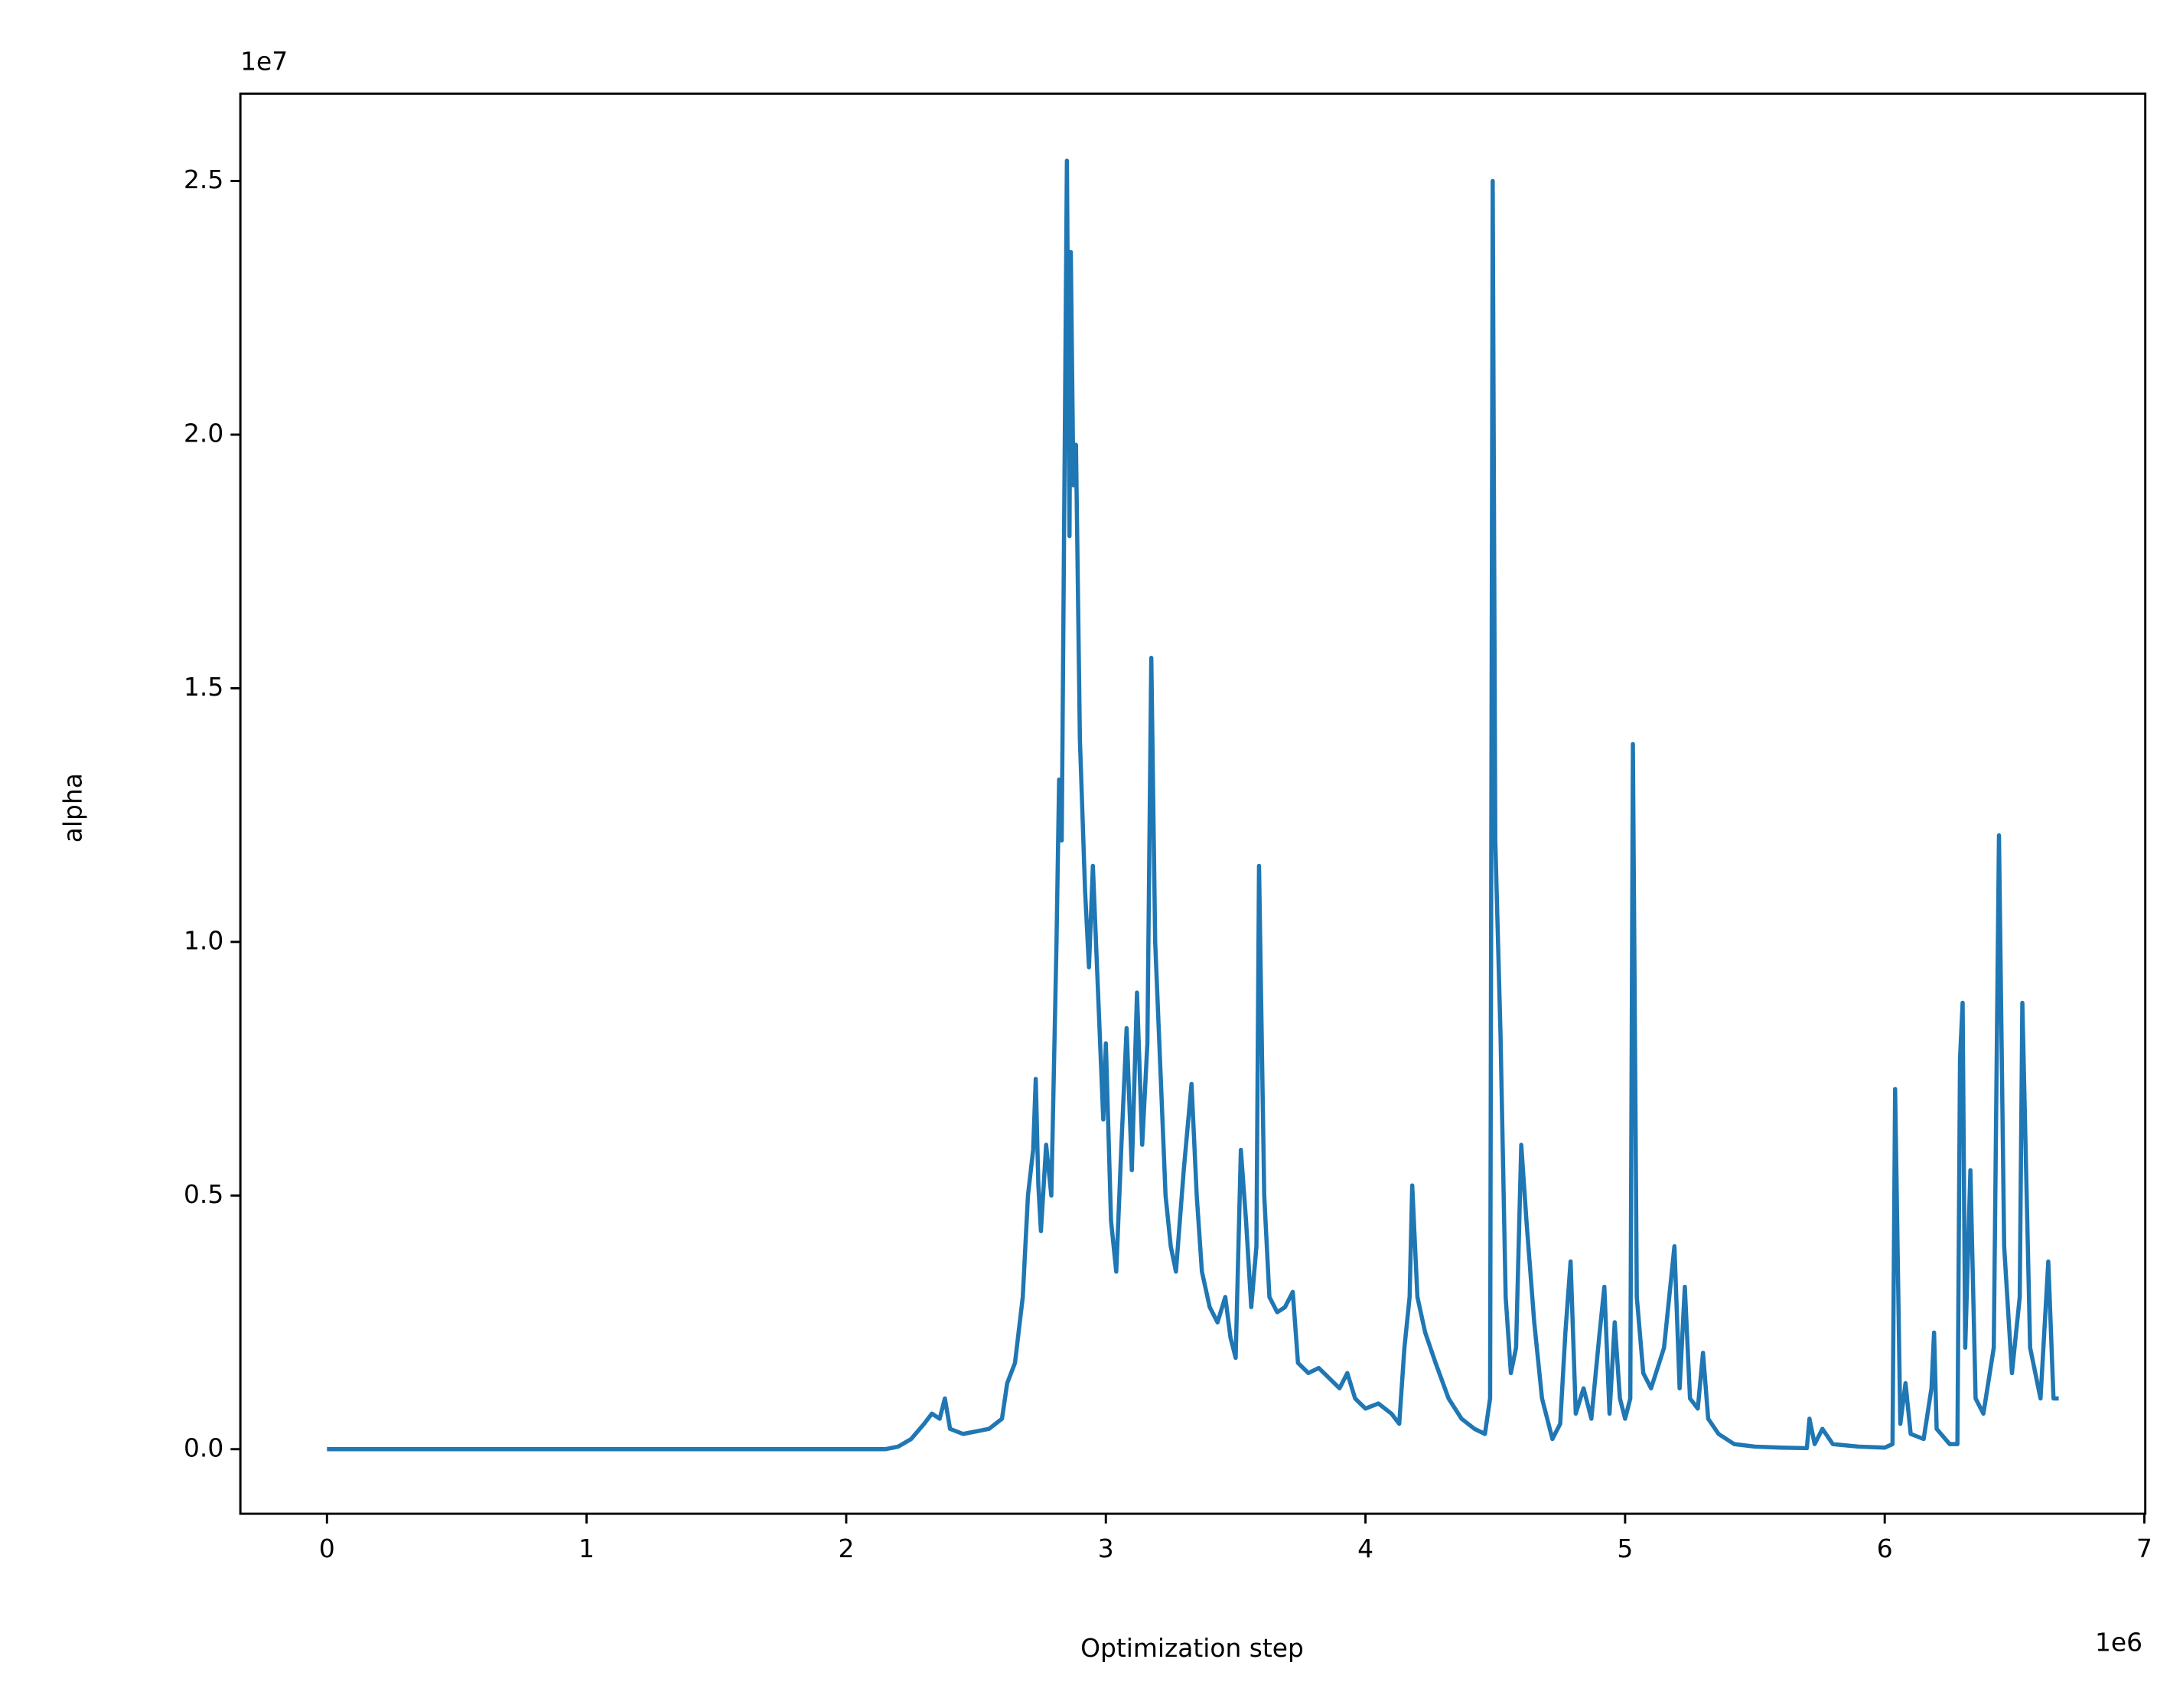  What do you see at coordinates (203, 179) in the screenshot?
I see `y-tick-label: 2.5` at bounding box center [203, 179].